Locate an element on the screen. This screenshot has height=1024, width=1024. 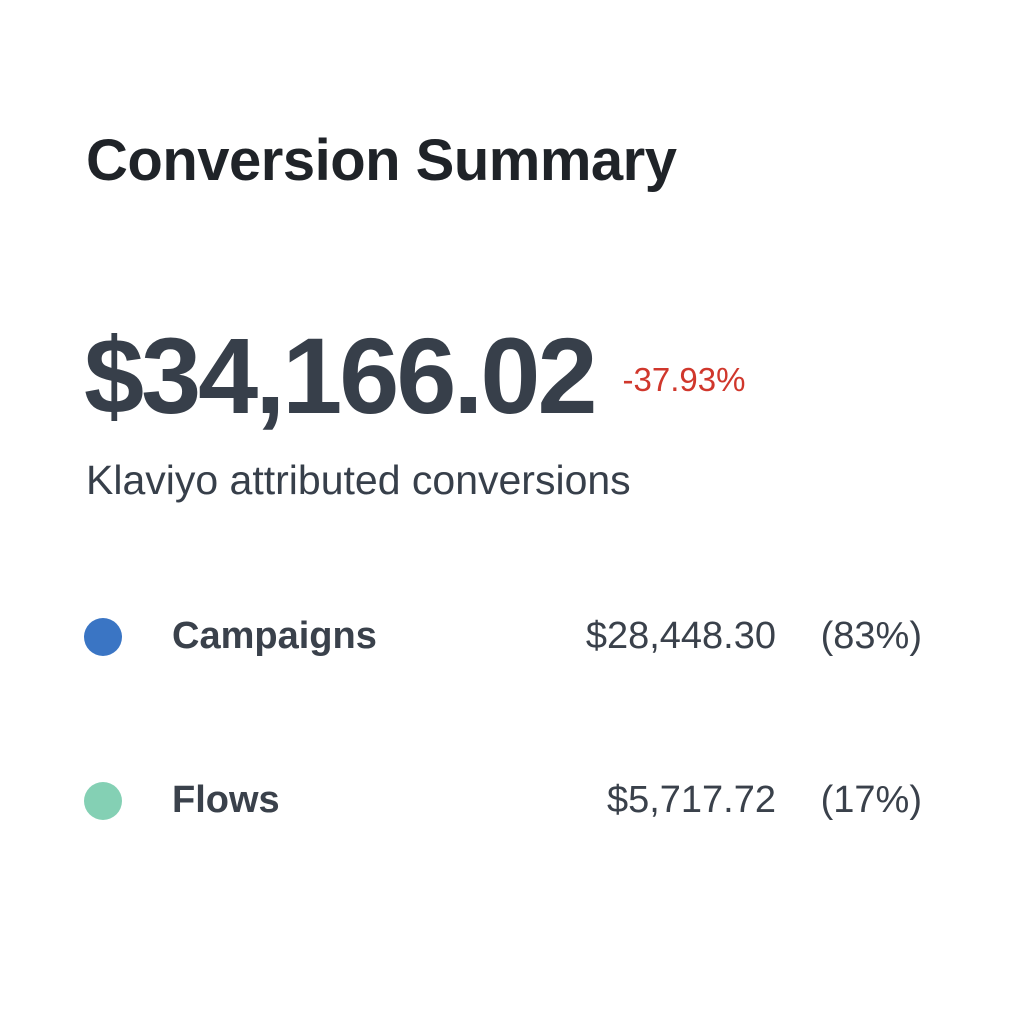
flows-percent: (17%) is located at coordinates (871, 800).